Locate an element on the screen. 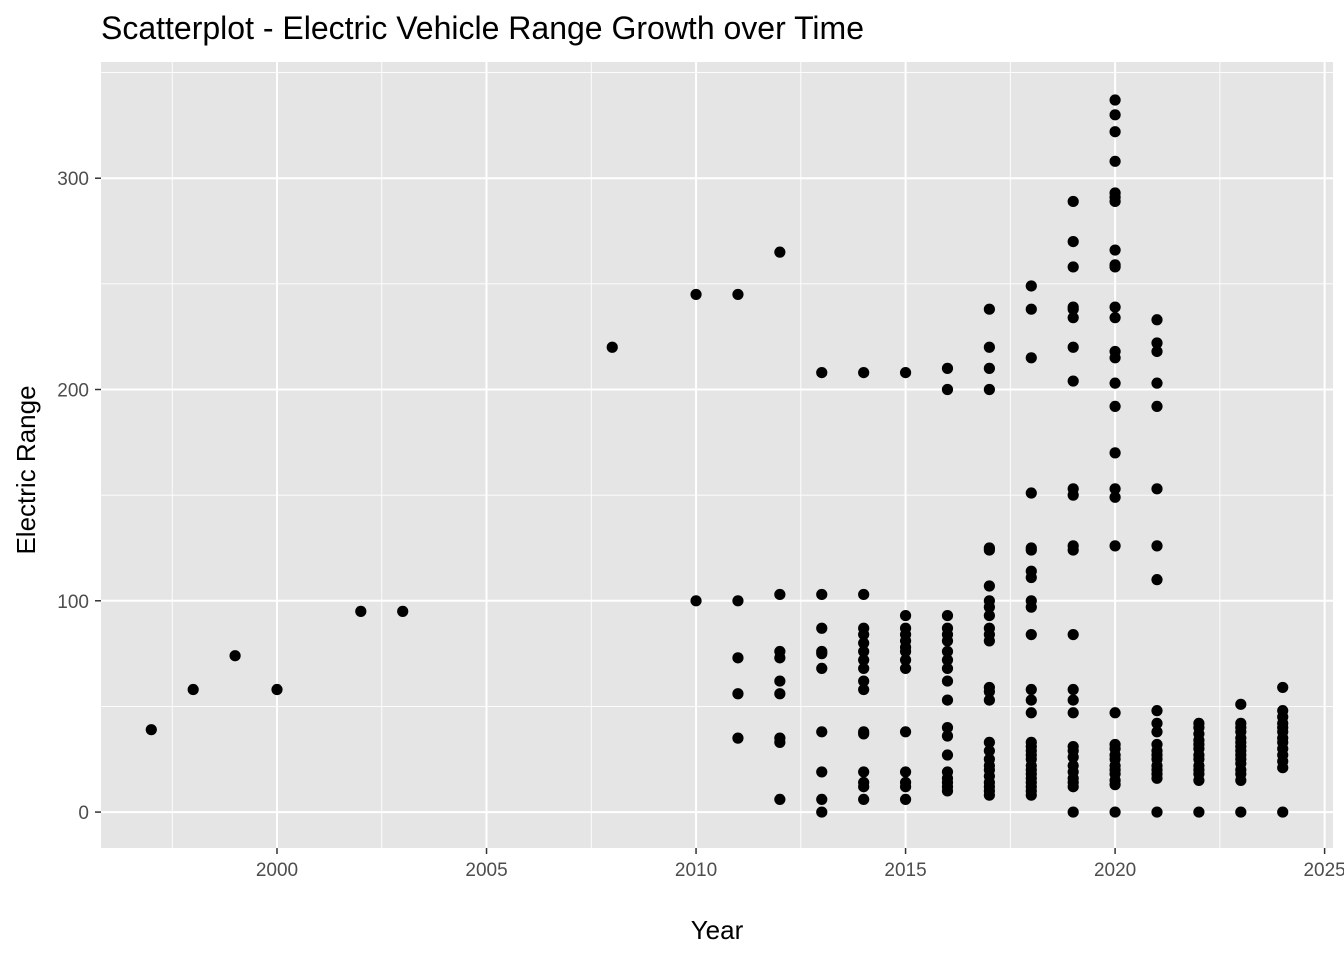 The height and width of the screenshot is (960, 1344). y-tick-label: 200 is located at coordinates (73, 391).